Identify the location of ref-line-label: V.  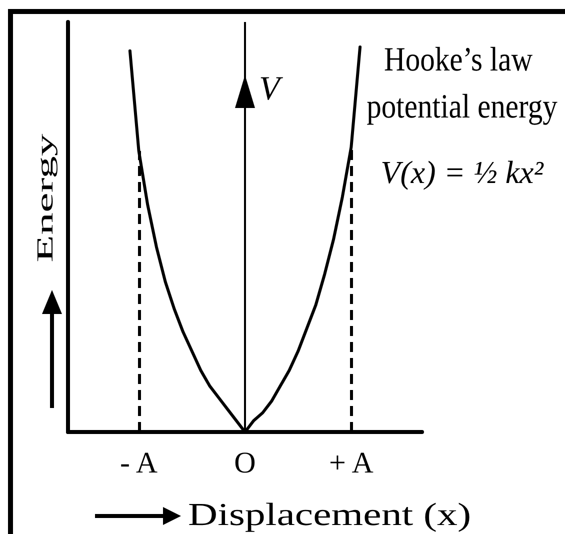
(271, 89).